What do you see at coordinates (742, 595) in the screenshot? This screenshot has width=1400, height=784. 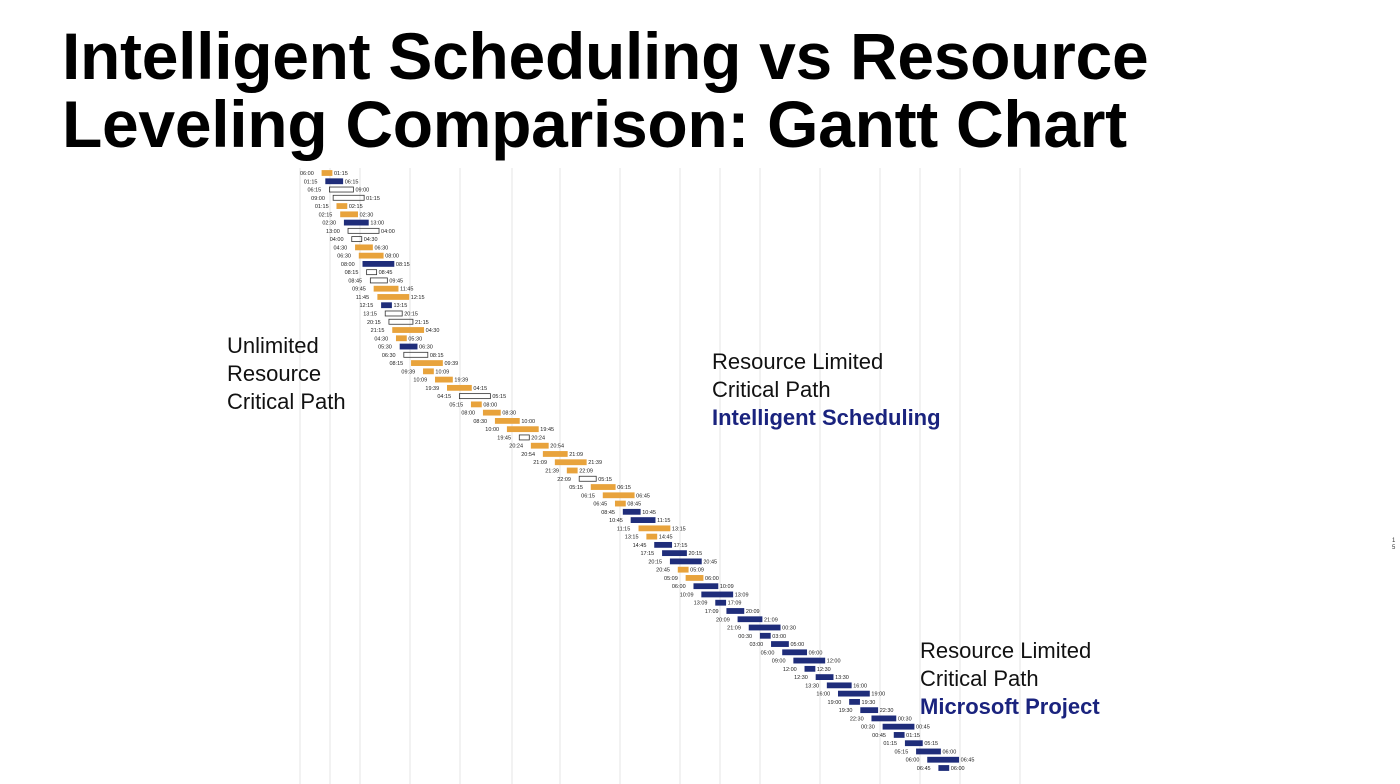 I see `gantt-task-time: 13:09` at bounding box center [742, 595].